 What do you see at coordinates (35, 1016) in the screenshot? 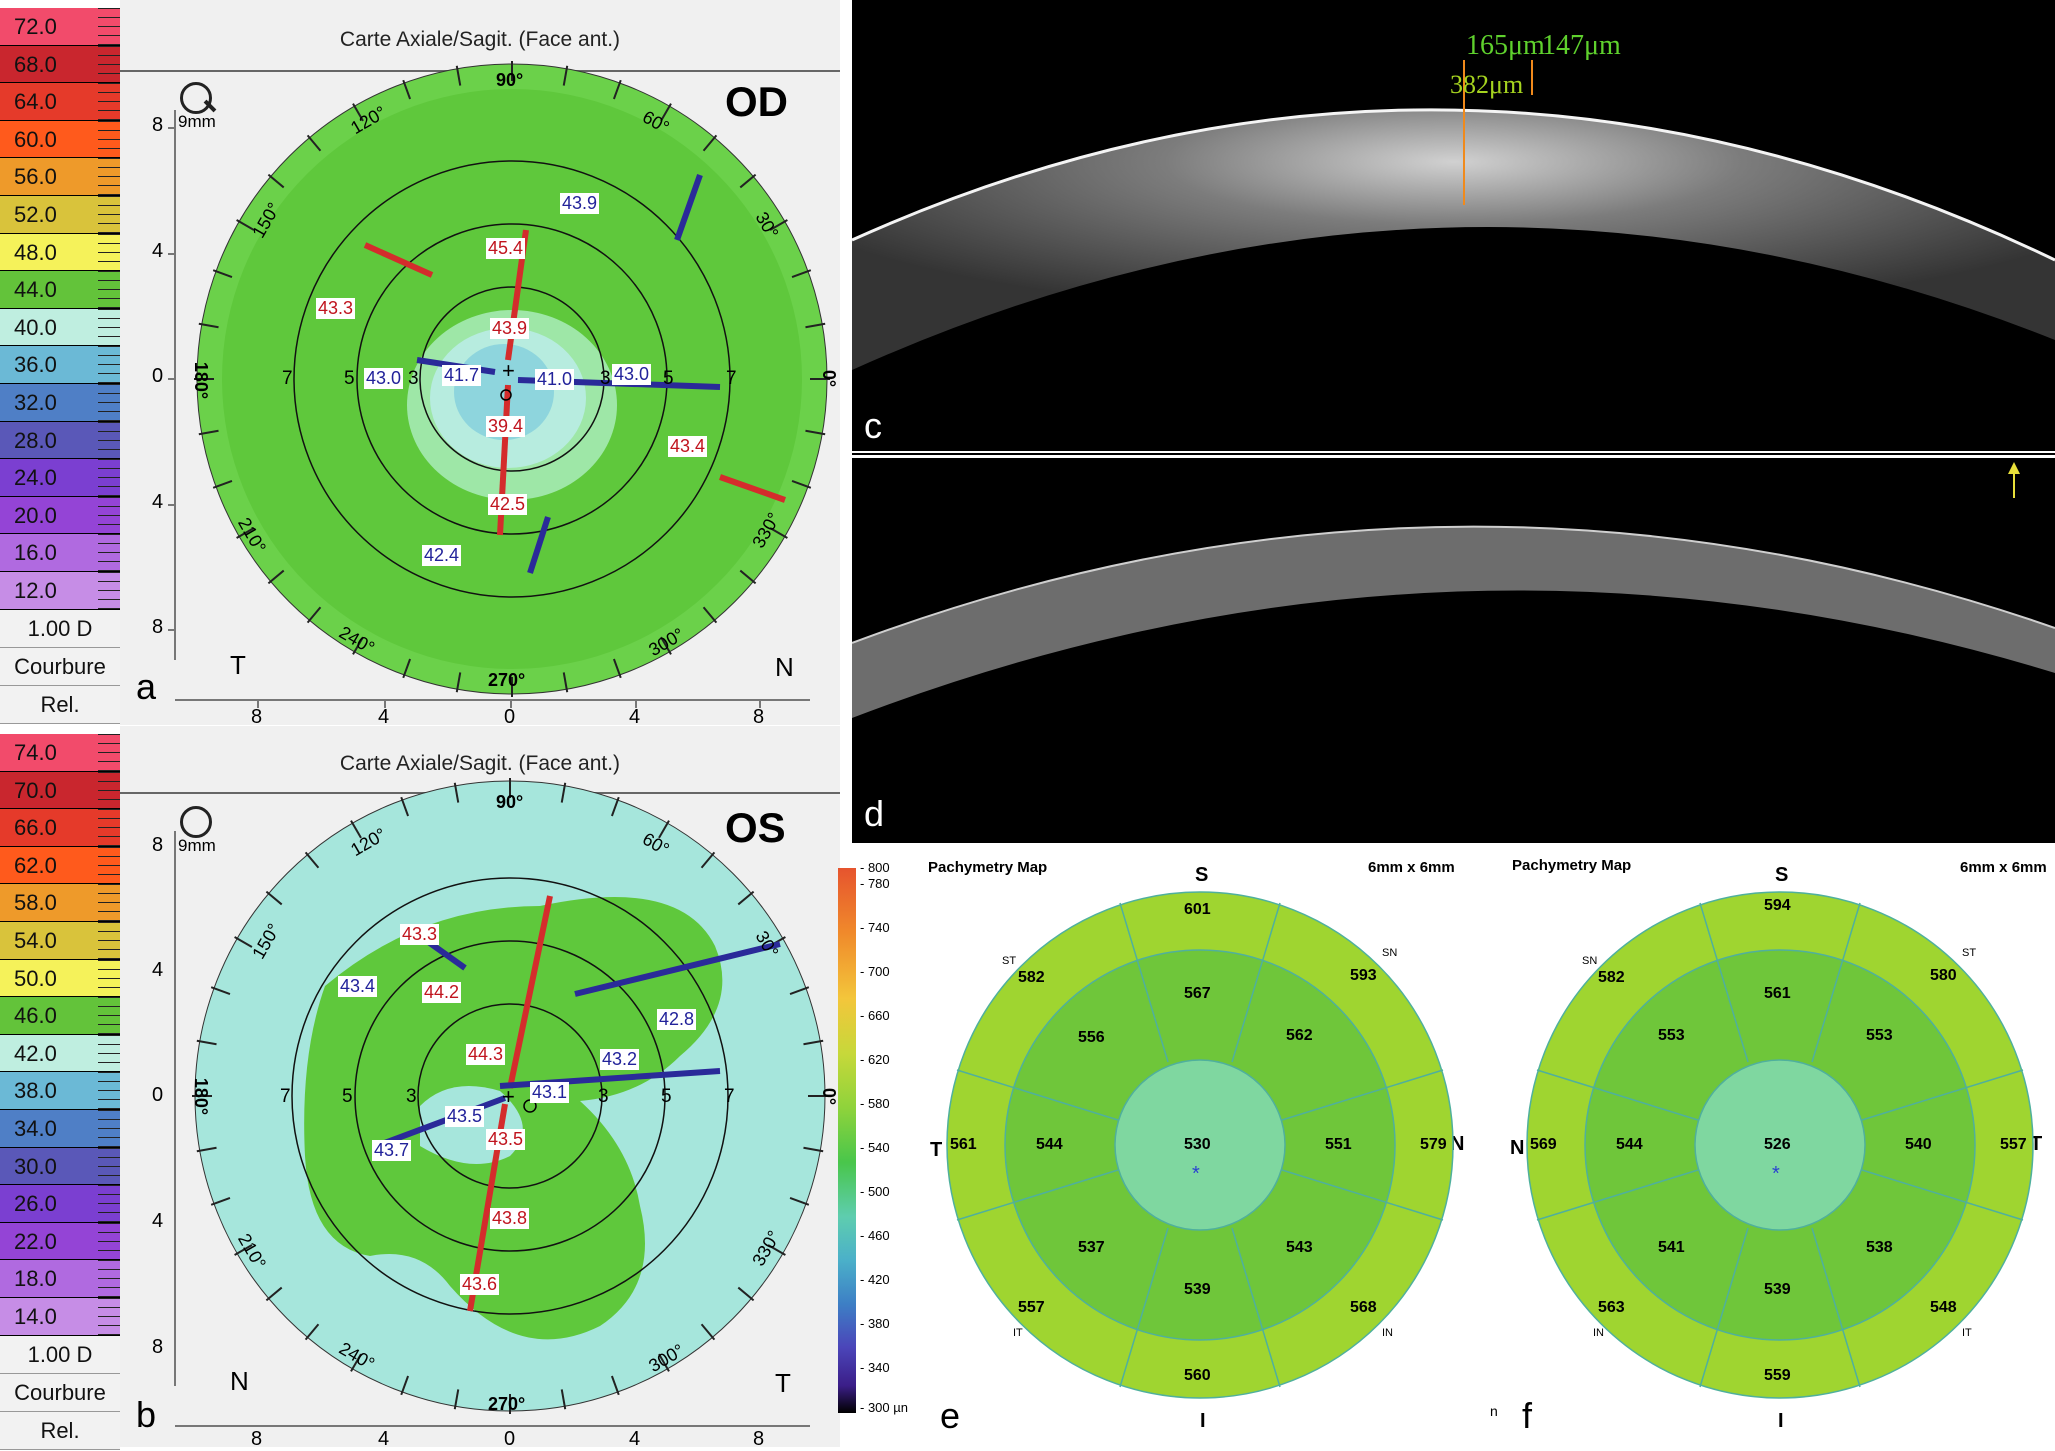
I see `scale-value: 46.0` at bounding box center [35, 1016].